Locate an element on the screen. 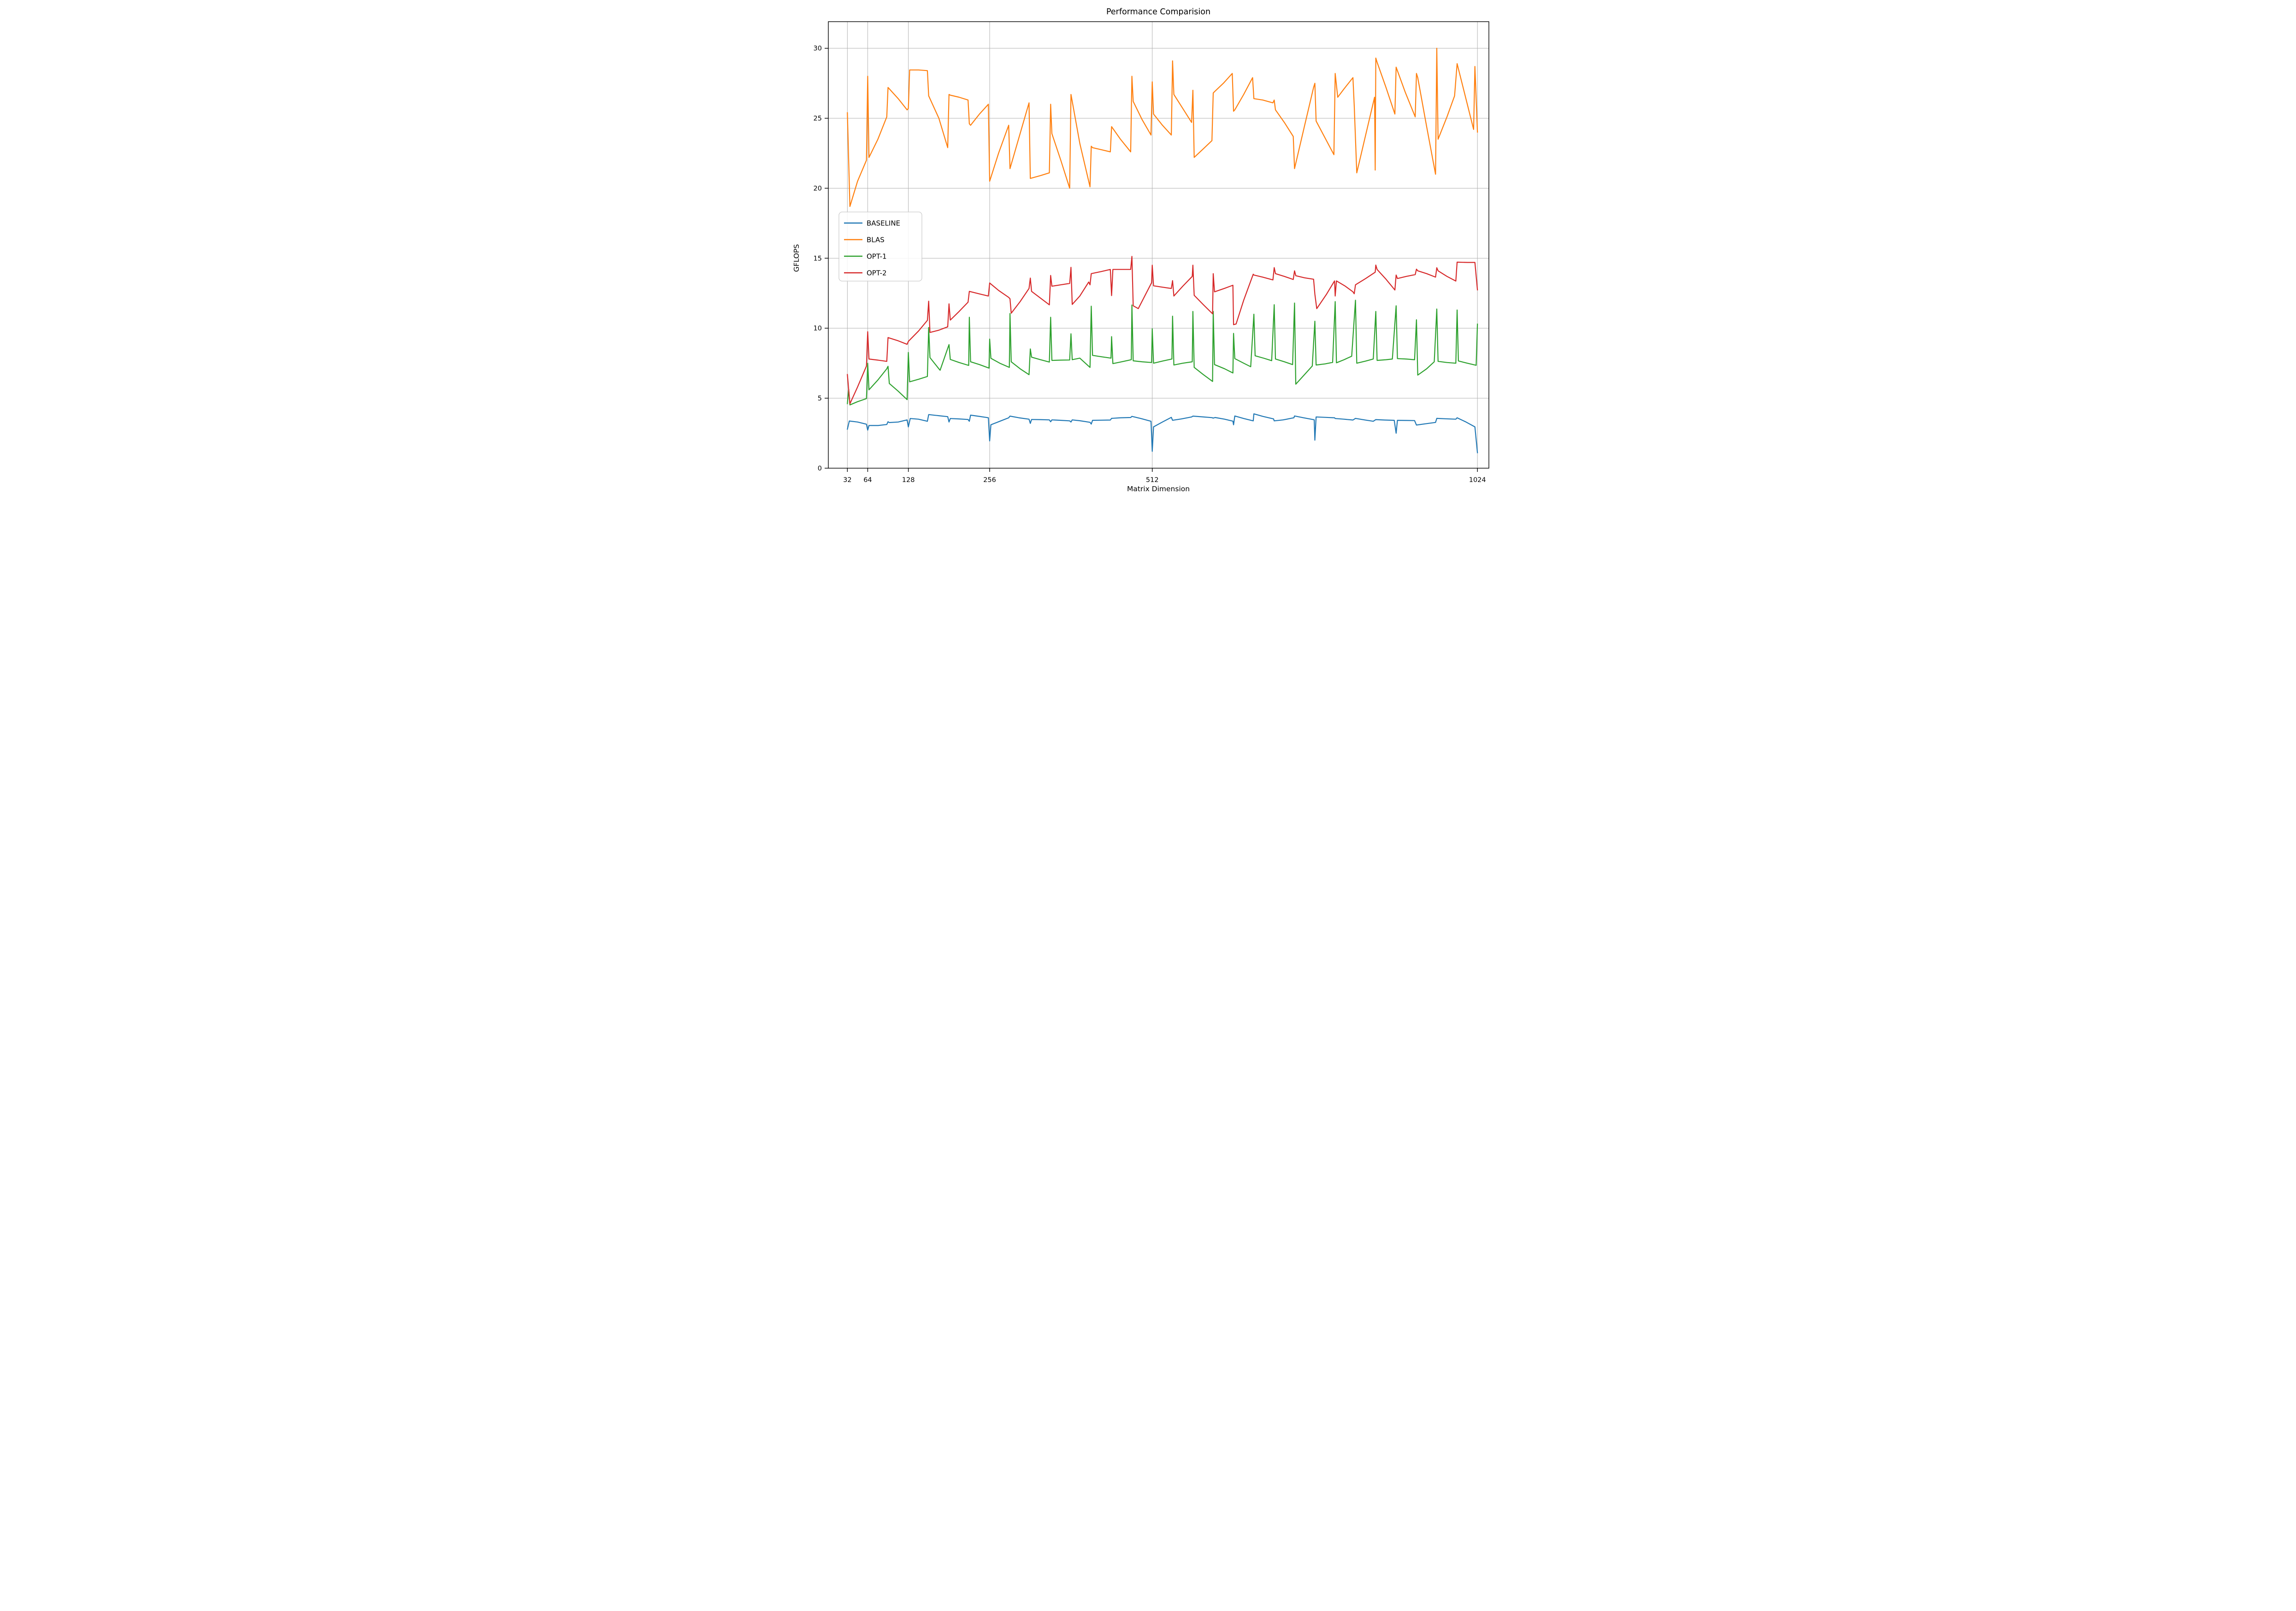 The image size is (2296, 1611). y-tick-label-15: 15 is located at coordinates (817, 258).